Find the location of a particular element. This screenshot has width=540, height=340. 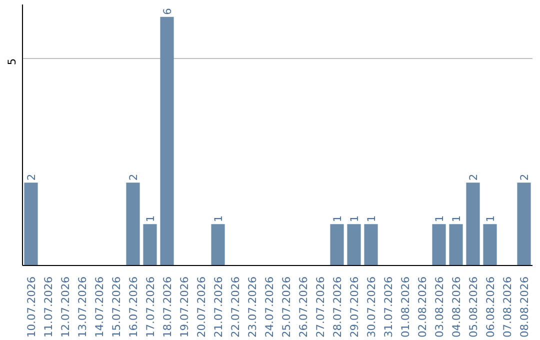

x-tick-label: 17.07.2026 is located at coordinates (150, 307).